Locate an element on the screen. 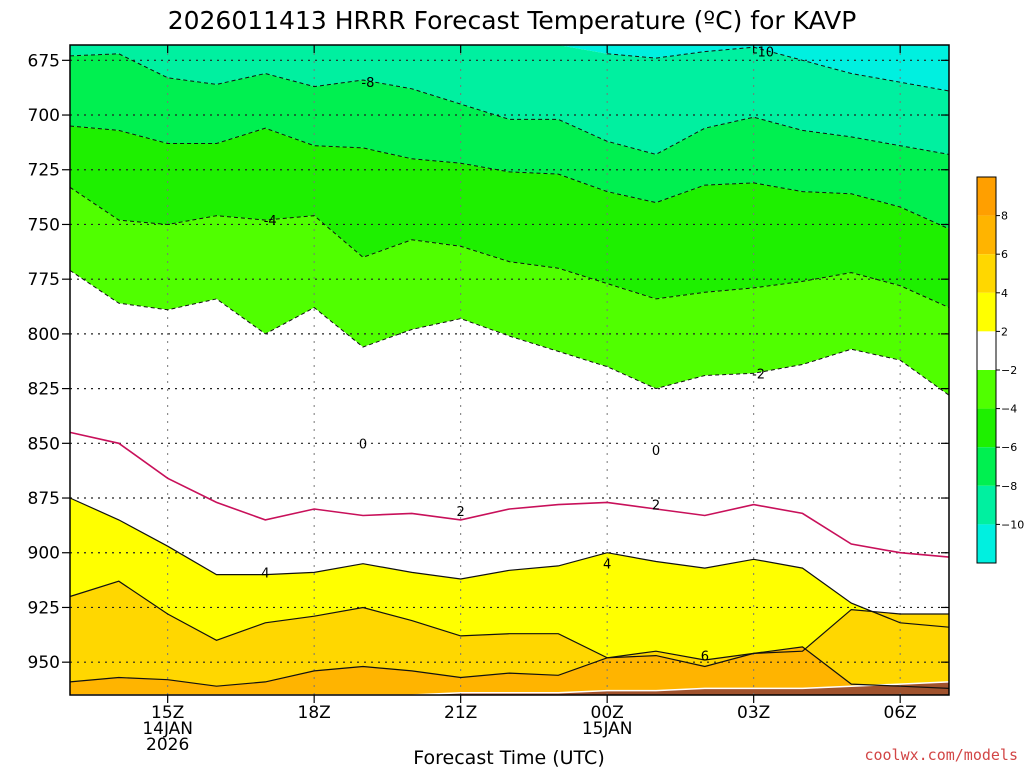  isotherm-label-6: 2 is located at coordinates (461, 512).